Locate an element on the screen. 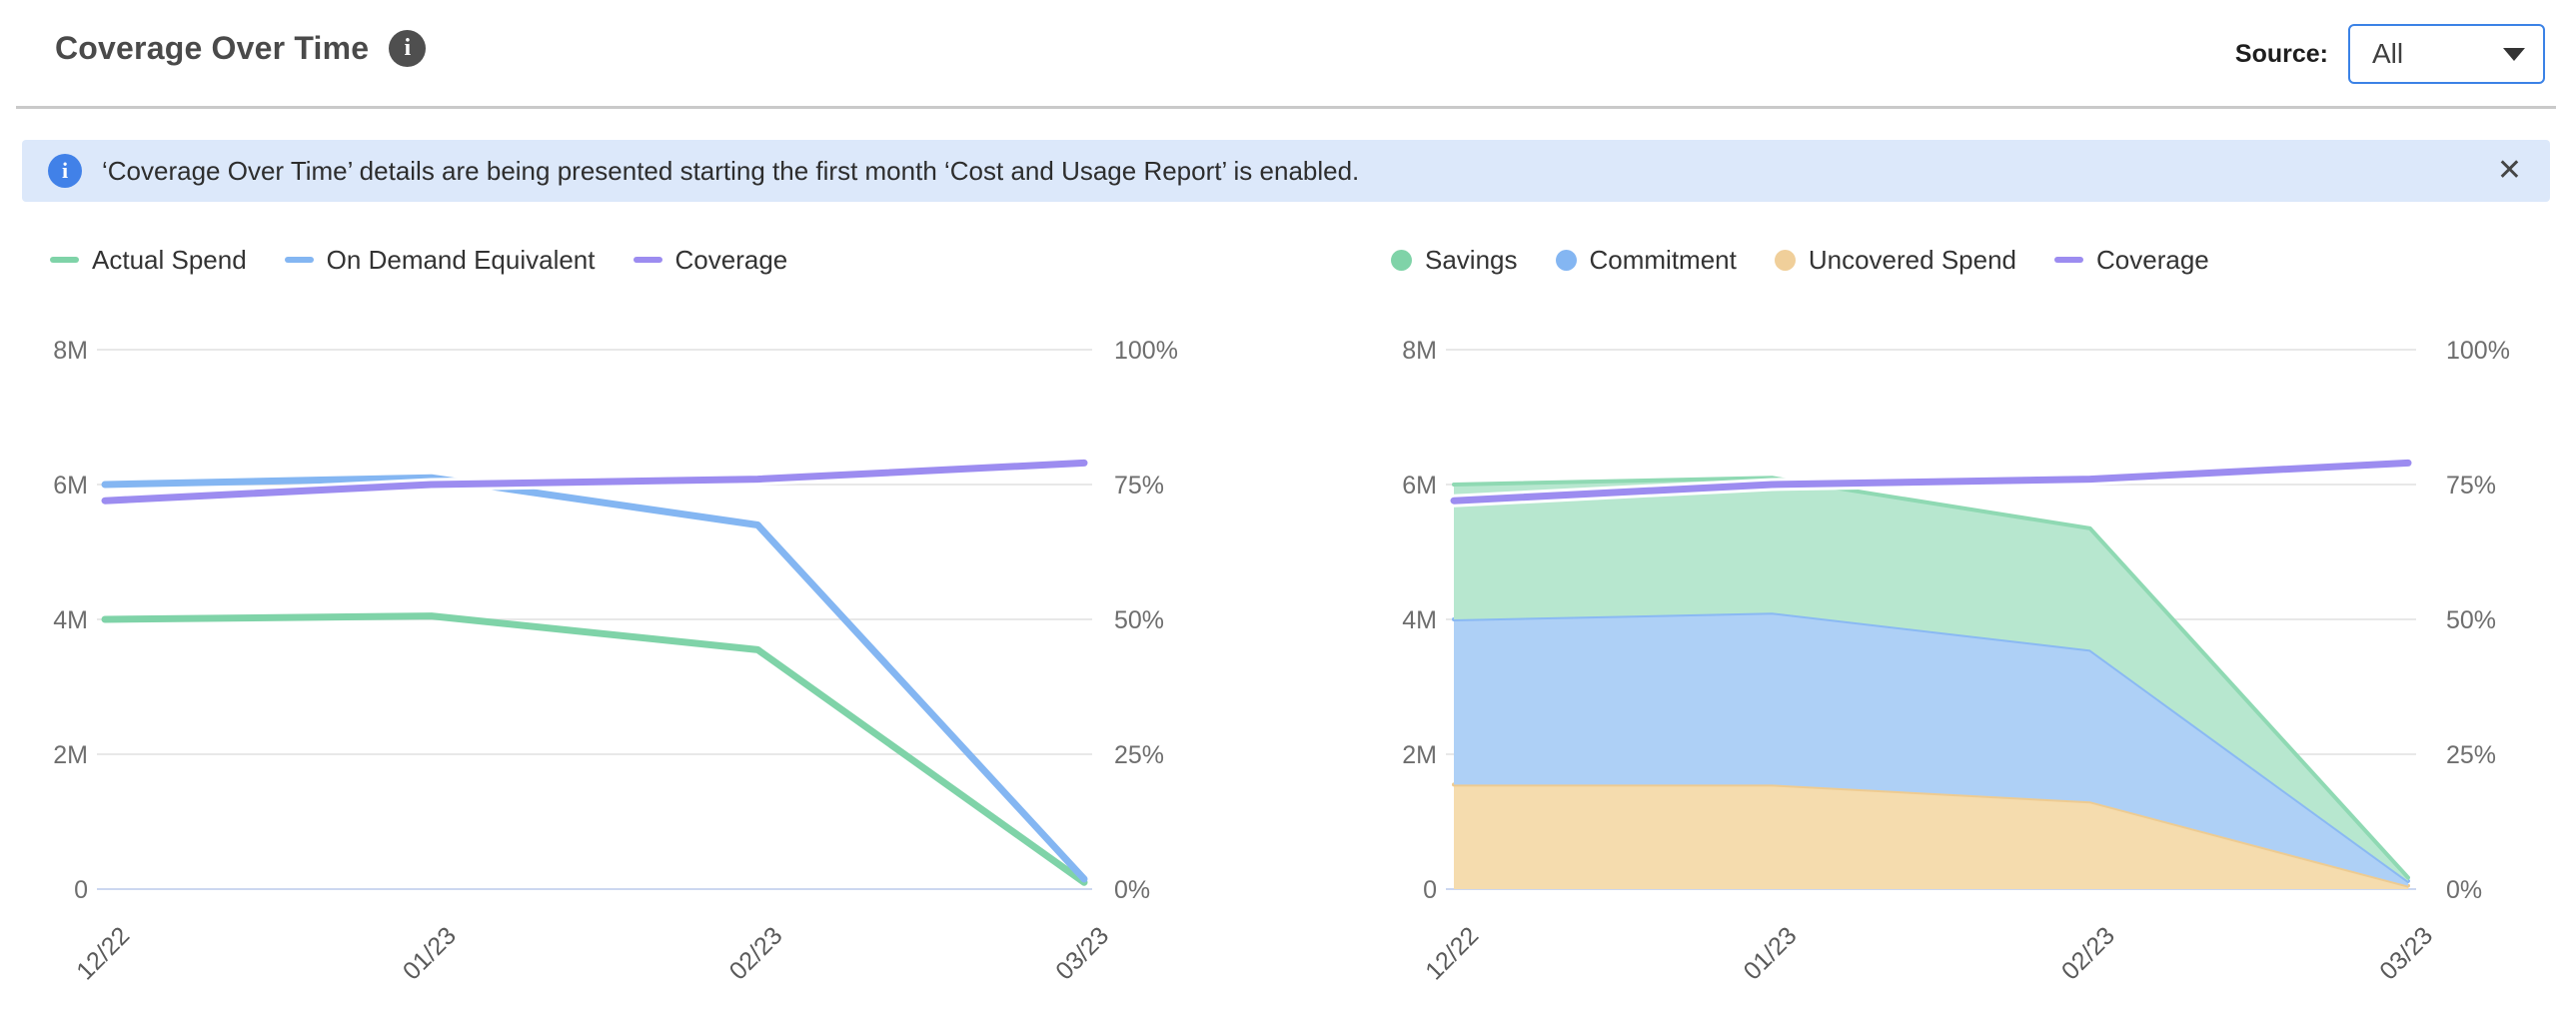  legend-label: Actual Spend is located at coordinates (169, 259).